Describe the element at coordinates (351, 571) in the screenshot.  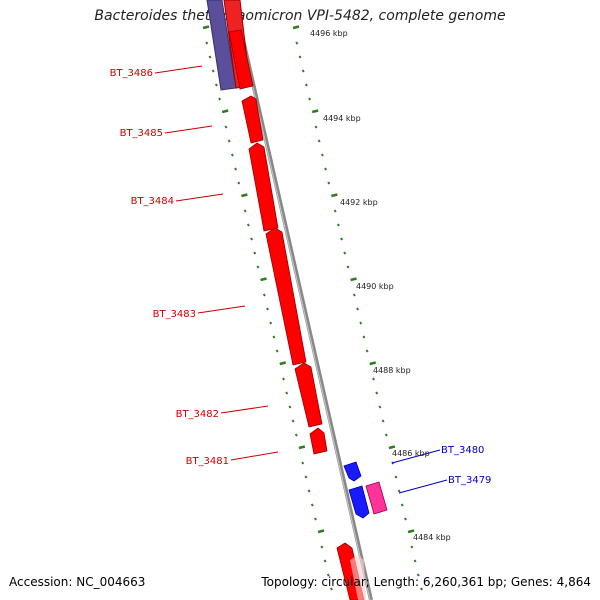
I see `gene-bottom-forward` at that location.